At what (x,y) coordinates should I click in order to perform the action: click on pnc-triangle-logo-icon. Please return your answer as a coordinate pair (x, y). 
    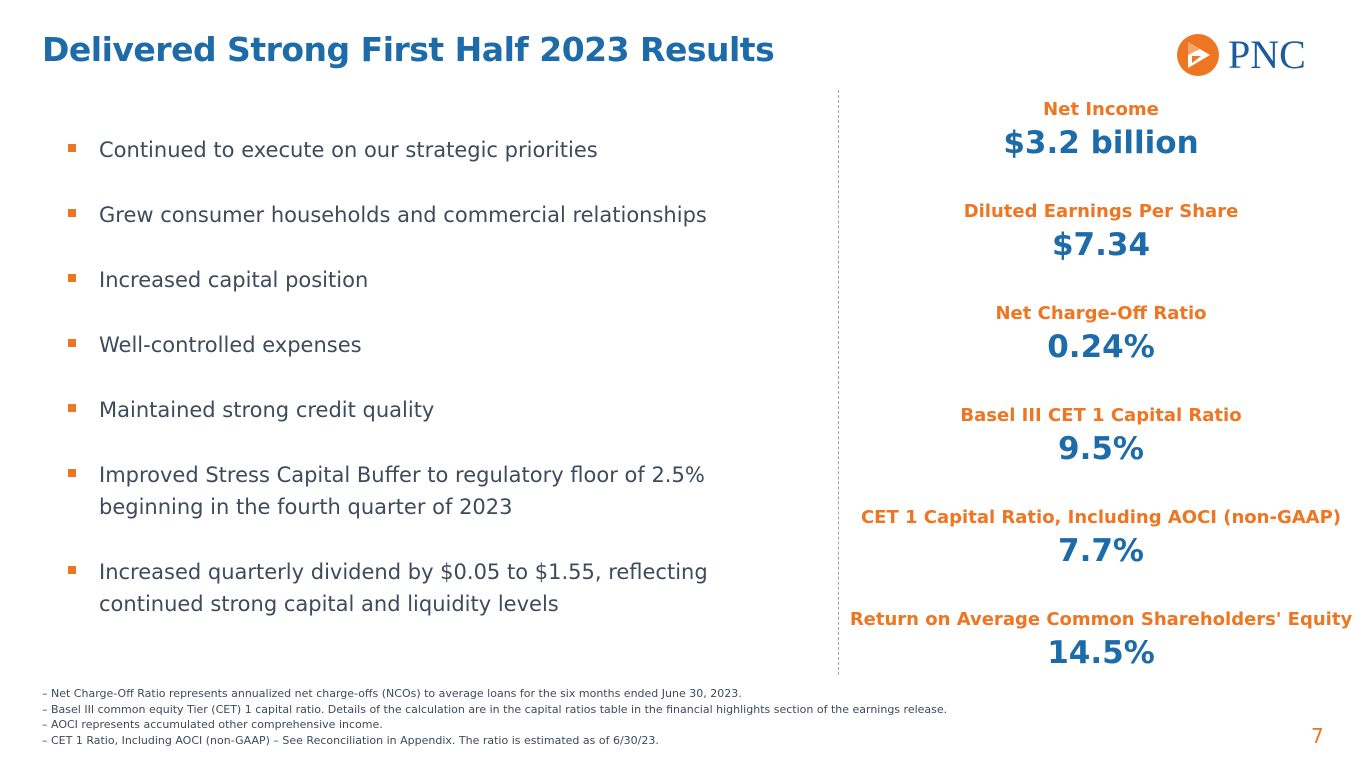
    Looking at the image, I should click on (1198, 55).